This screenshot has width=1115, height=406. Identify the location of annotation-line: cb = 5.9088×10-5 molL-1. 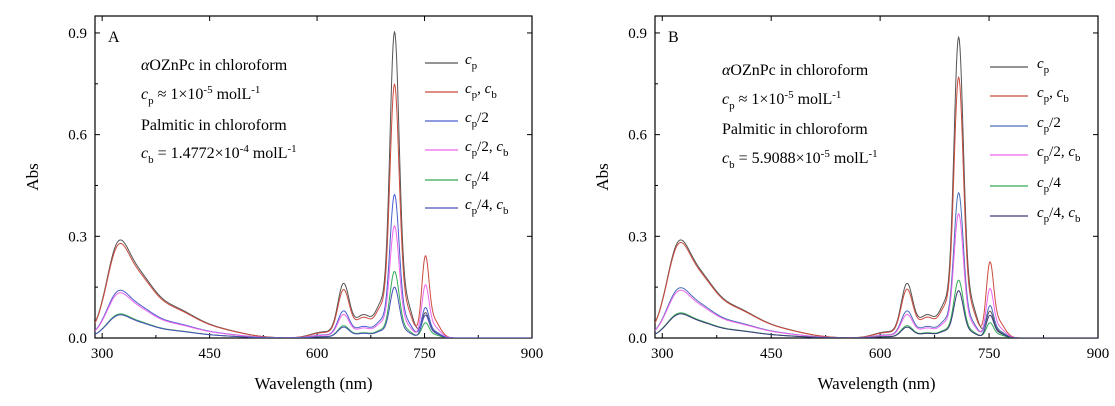
(800, 159).